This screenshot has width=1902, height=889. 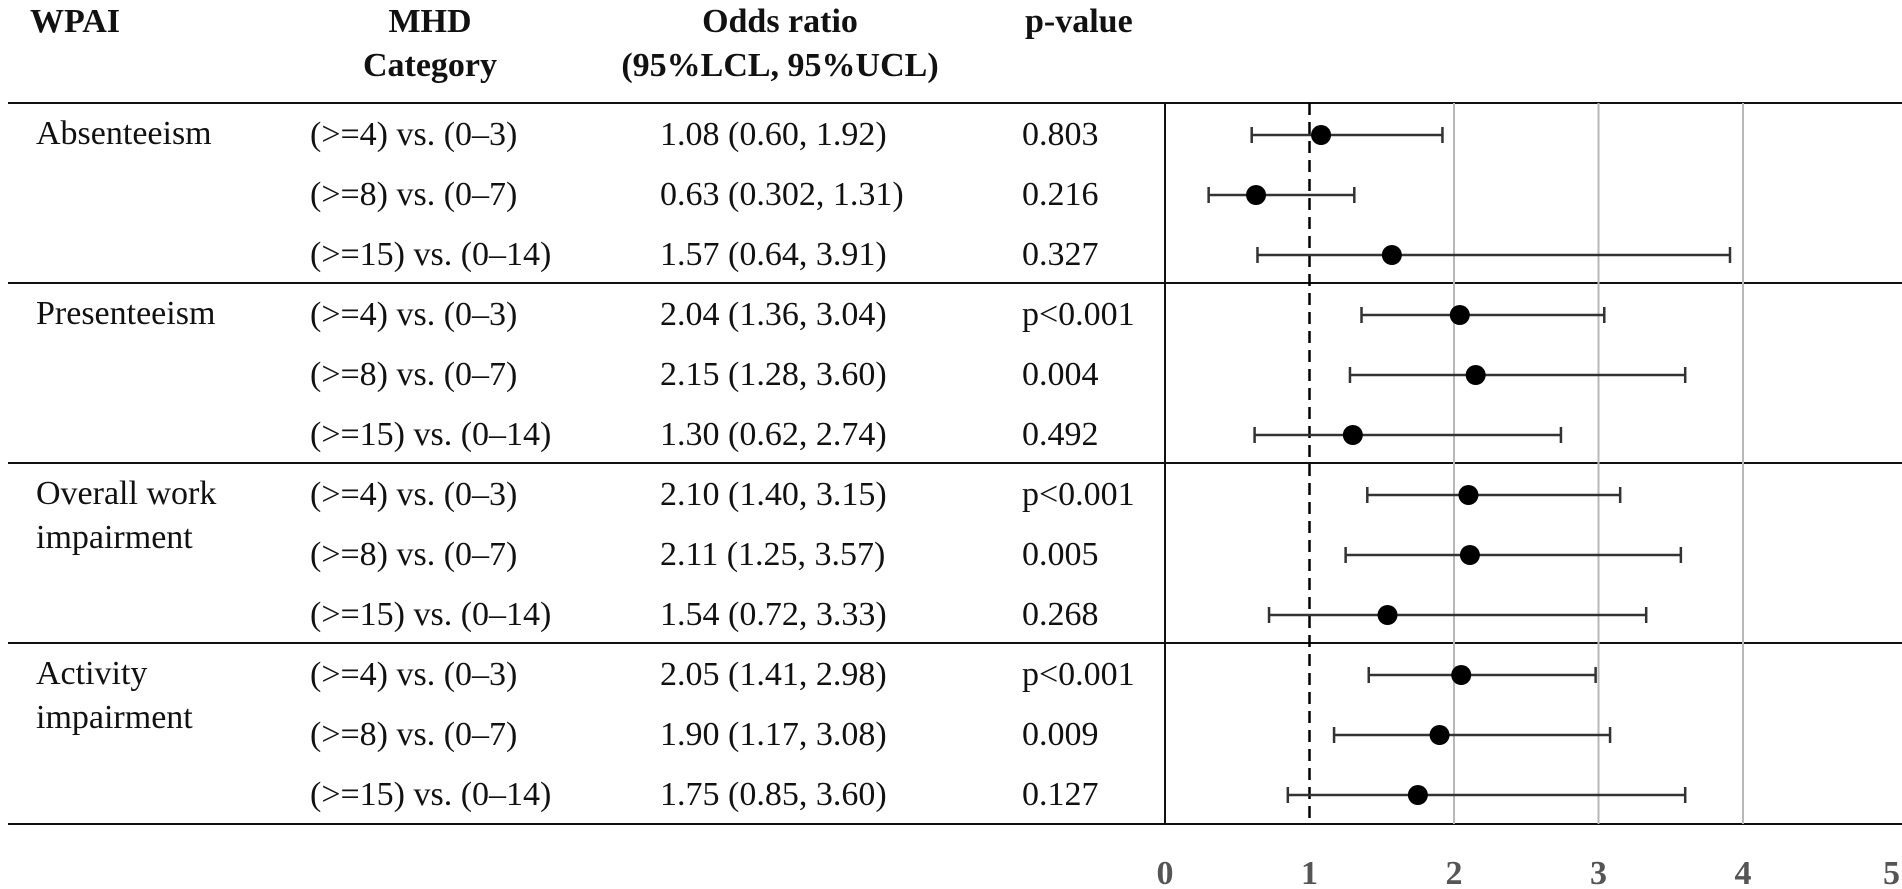 I want to click on odds-ratio-cell: 1.54 (0.72, 3.33), so click(x=773, y=614).